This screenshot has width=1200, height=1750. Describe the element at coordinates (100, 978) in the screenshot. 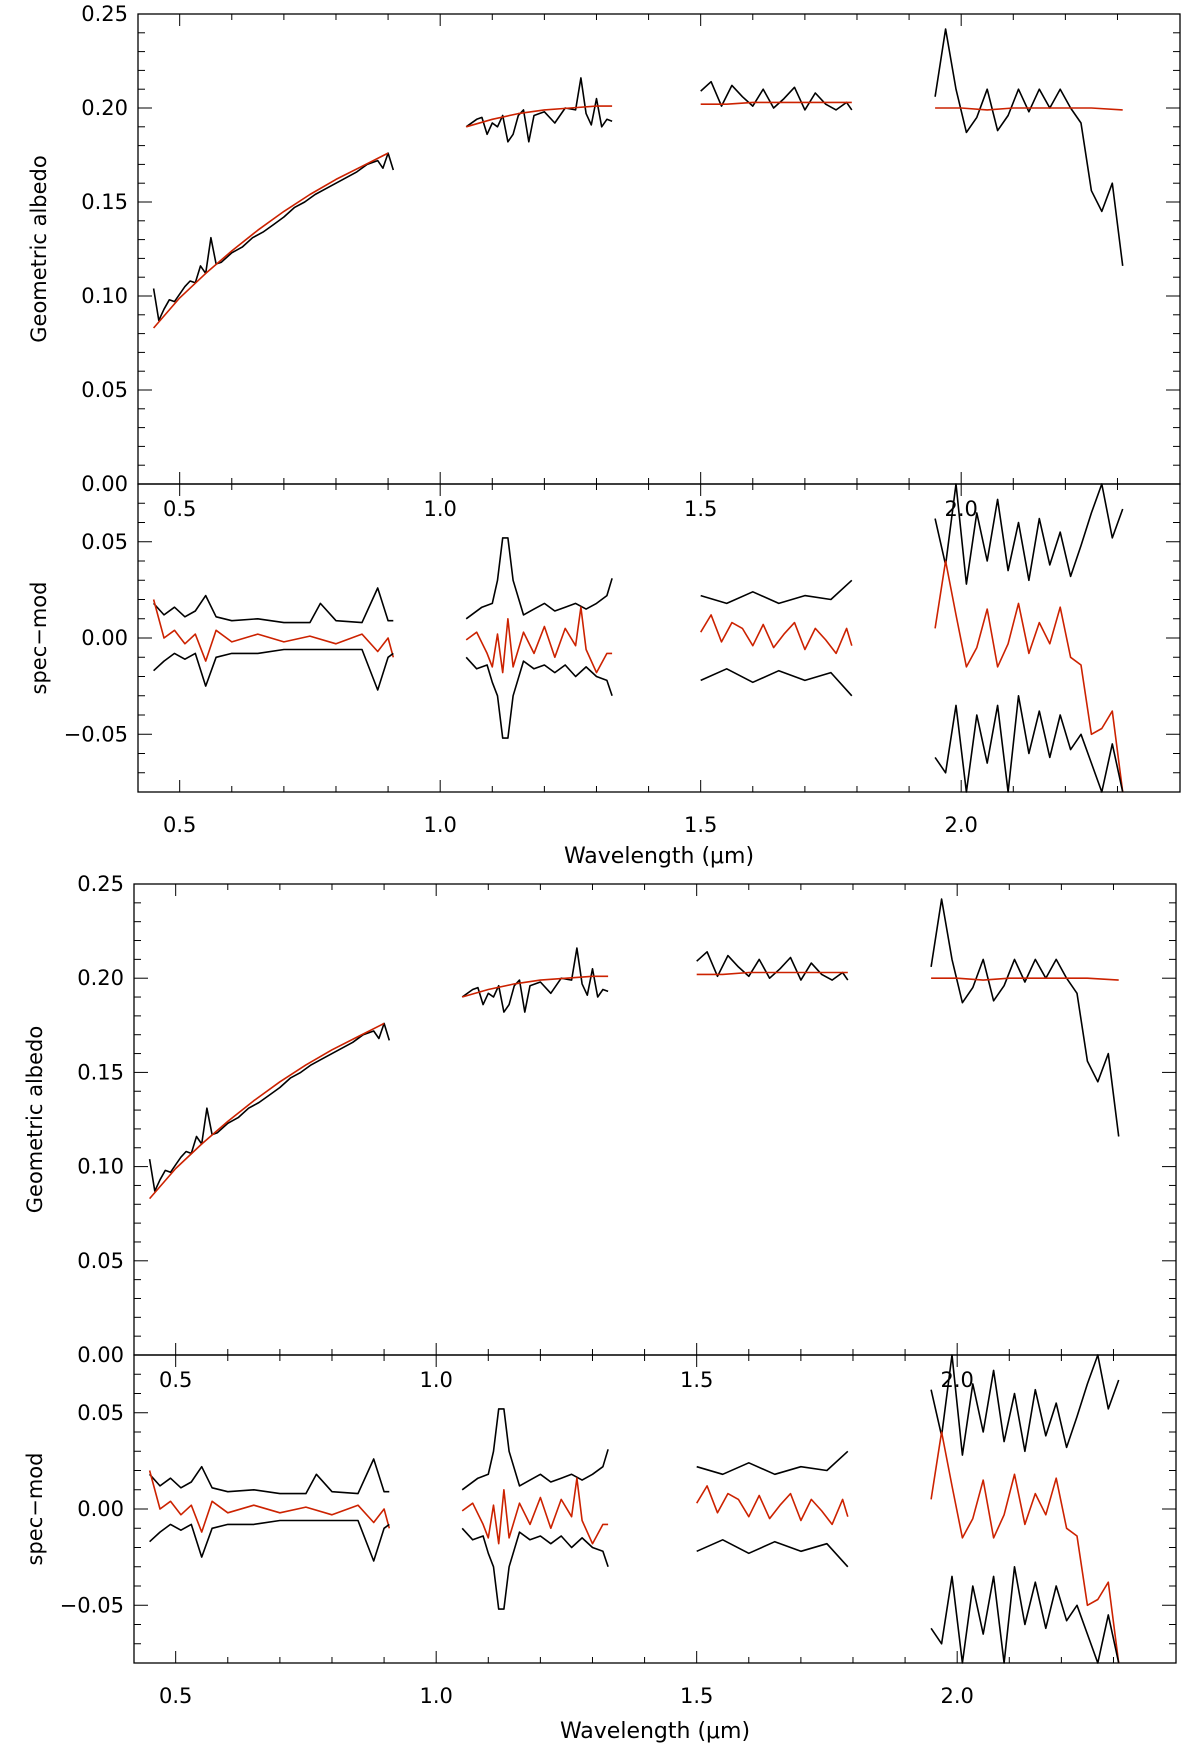

I see `albedo-y-tick-label: 0.20` at that location.